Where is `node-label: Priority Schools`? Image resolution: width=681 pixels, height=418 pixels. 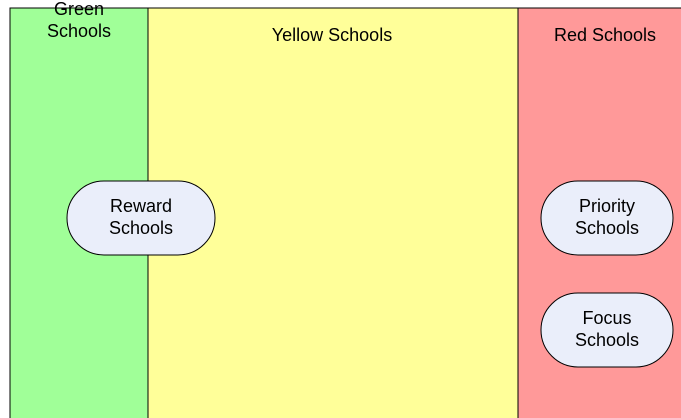 node-label: Priority Schools is located at coordinates (607, 217).